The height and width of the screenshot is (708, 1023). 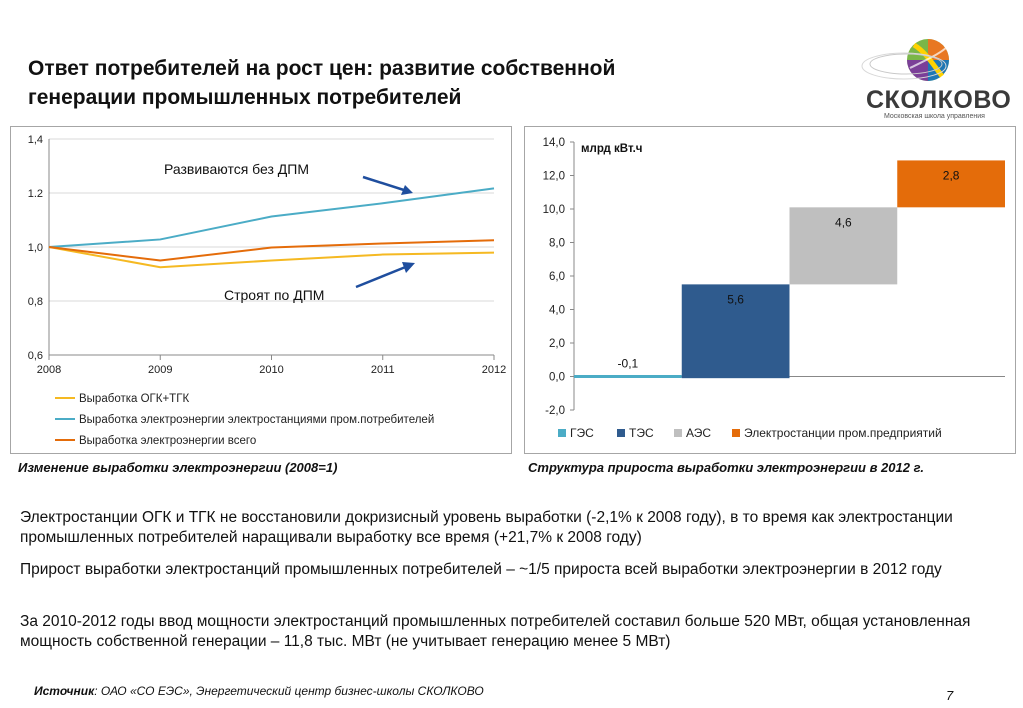 I want to click on logo-text: СКОЛКОВО, so click(x=939, y=100).